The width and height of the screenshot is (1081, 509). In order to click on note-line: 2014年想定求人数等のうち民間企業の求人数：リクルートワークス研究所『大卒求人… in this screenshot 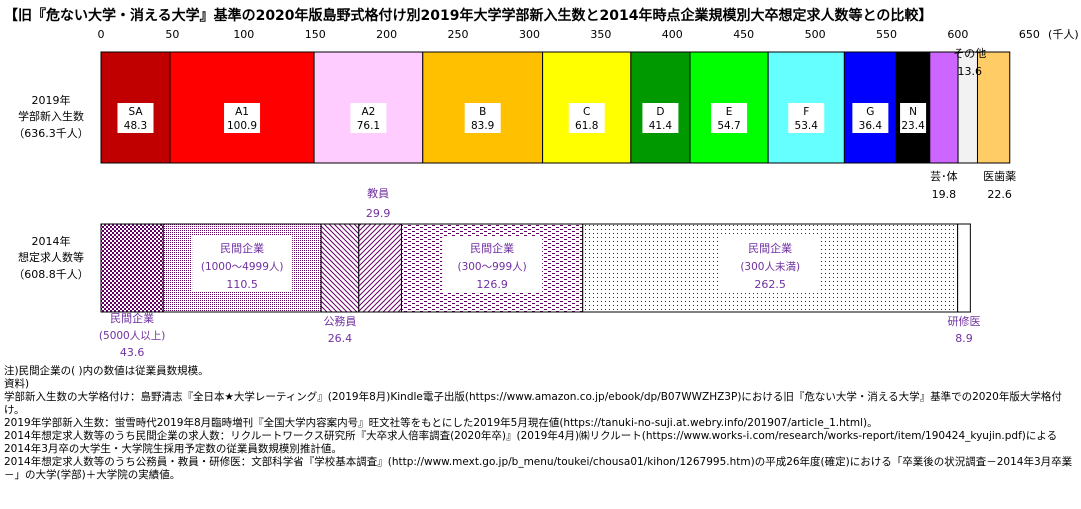, I will do `click(531, 442)`.